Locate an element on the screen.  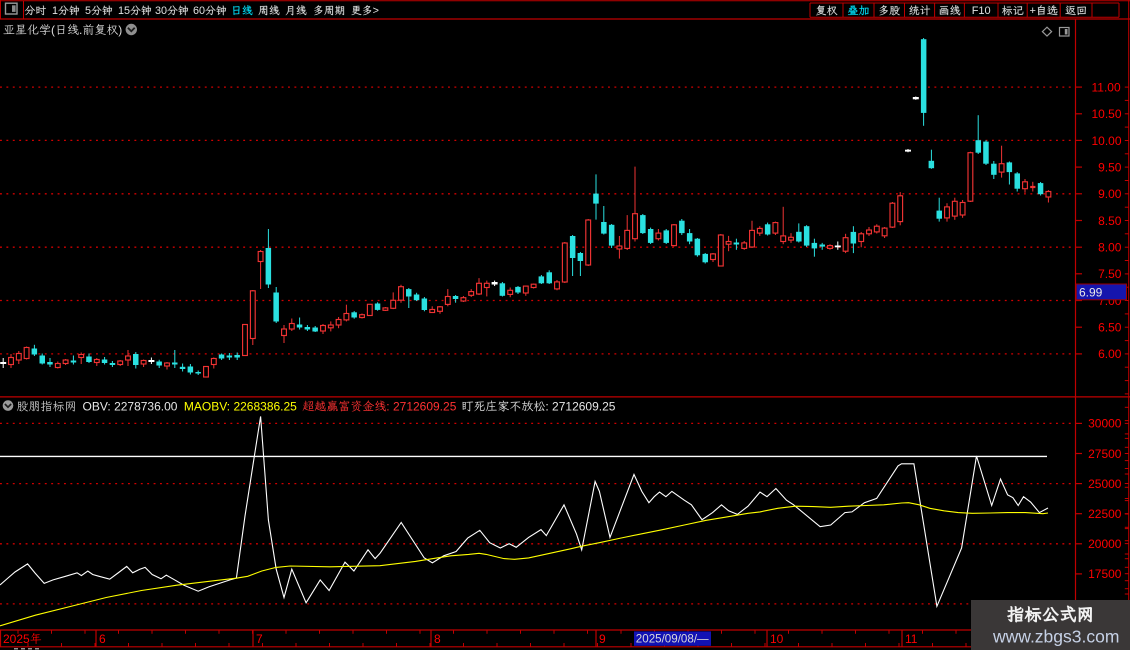
svg-text: 30 is located at coordinates (161, 11).